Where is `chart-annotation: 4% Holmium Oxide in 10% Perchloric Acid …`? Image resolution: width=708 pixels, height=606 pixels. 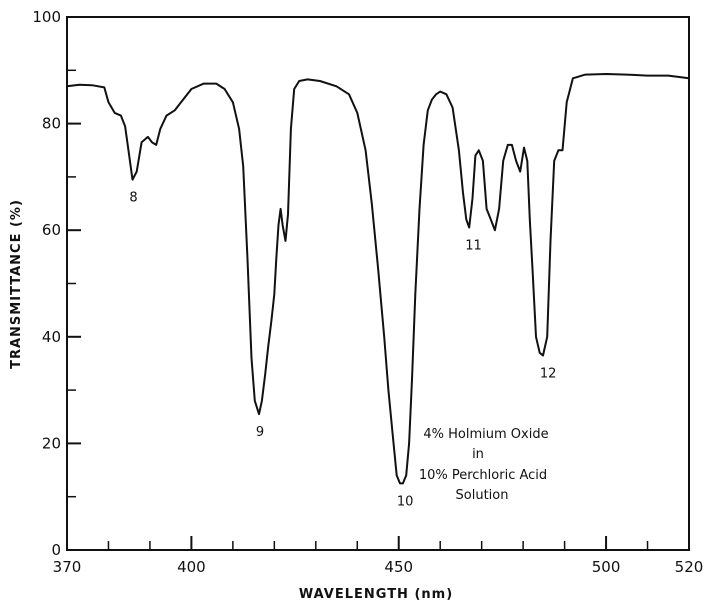 chart-annotation: 4% Holmium Oxide in 10% Perchloric Acid … is located at coordinates (484, 465).